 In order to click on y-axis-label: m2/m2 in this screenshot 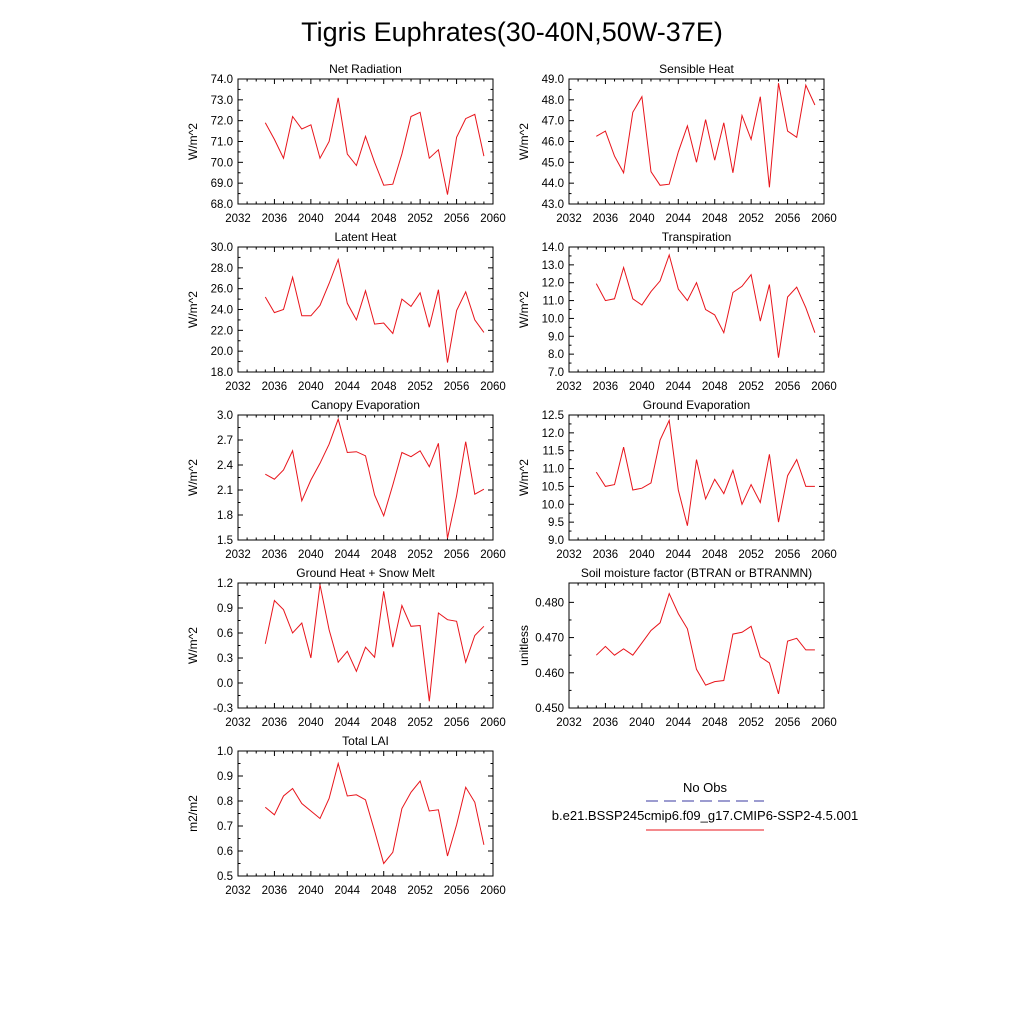, I will do `click(193, 813)`.